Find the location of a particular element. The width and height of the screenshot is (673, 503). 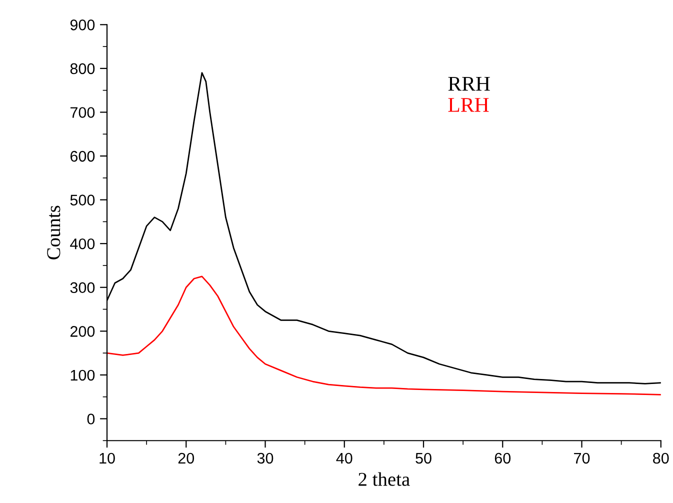

y-tick-label: 300 is located at coordinates (82, 288).